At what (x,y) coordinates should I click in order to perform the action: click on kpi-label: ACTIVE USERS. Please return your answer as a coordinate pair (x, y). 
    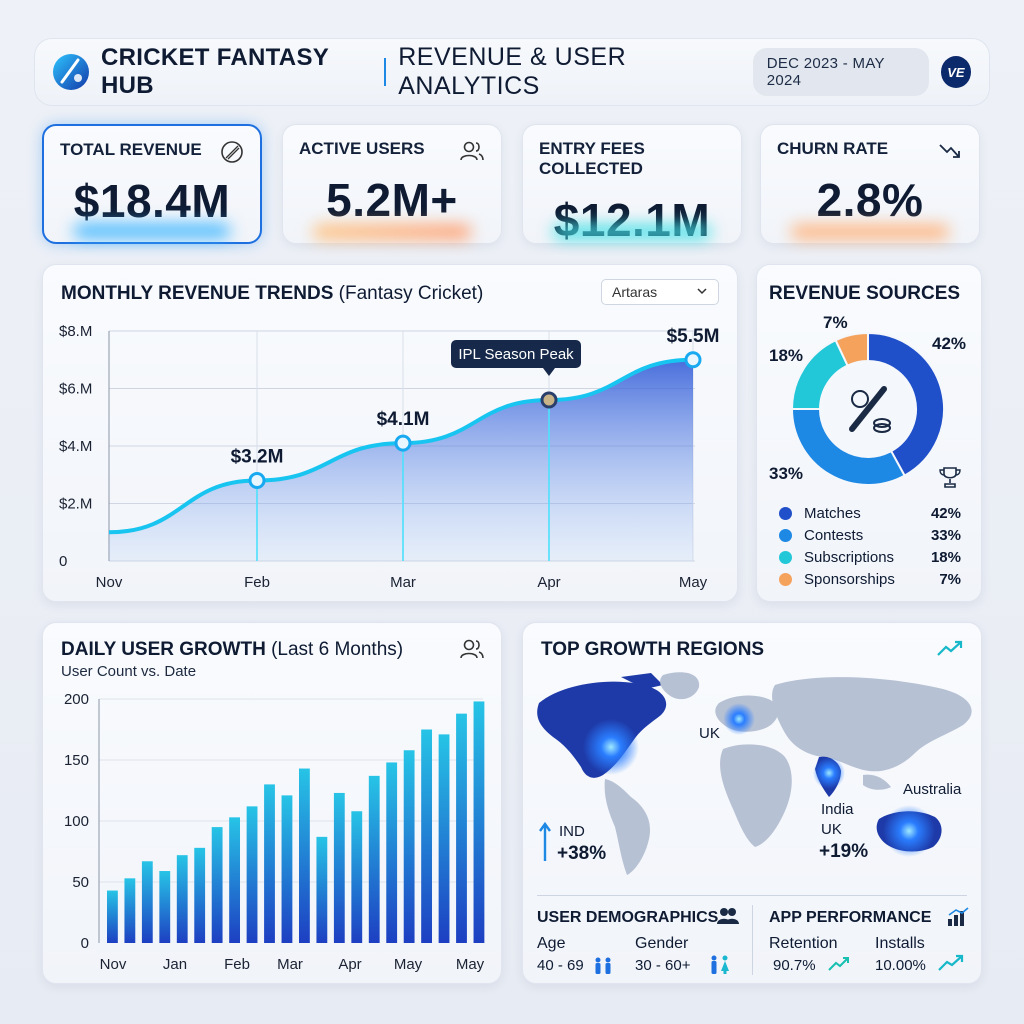
    Looking at the image, I should click on (362, 148).